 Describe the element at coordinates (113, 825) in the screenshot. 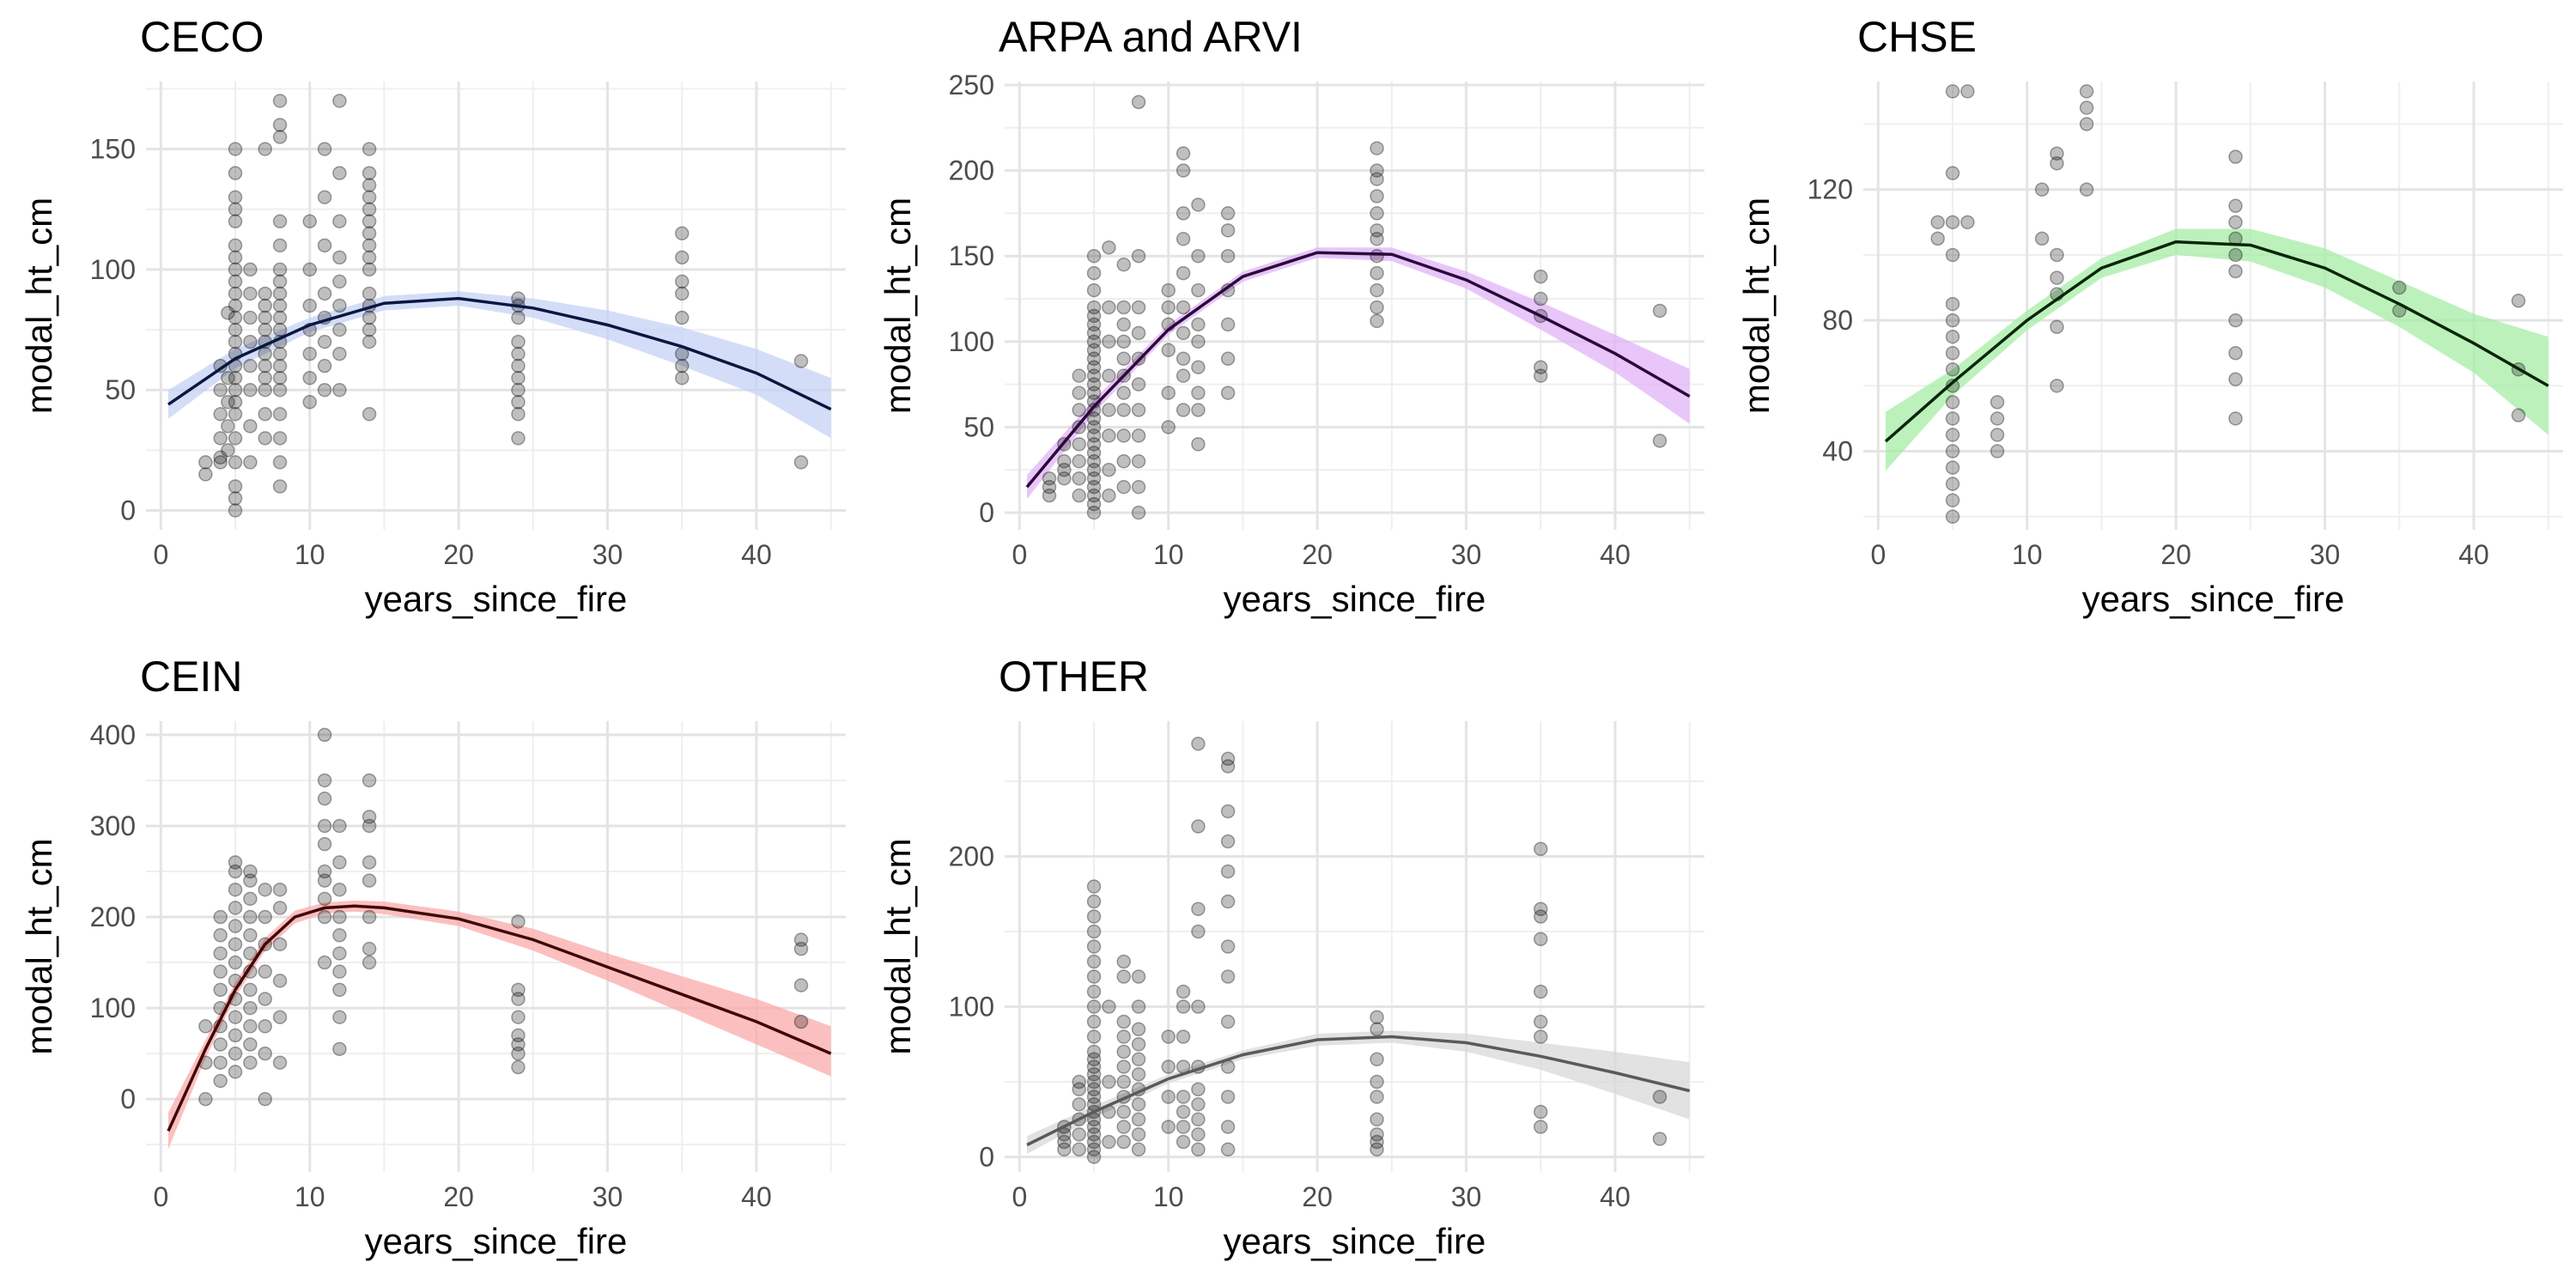

I see `y-tick-label: 300` at that location.